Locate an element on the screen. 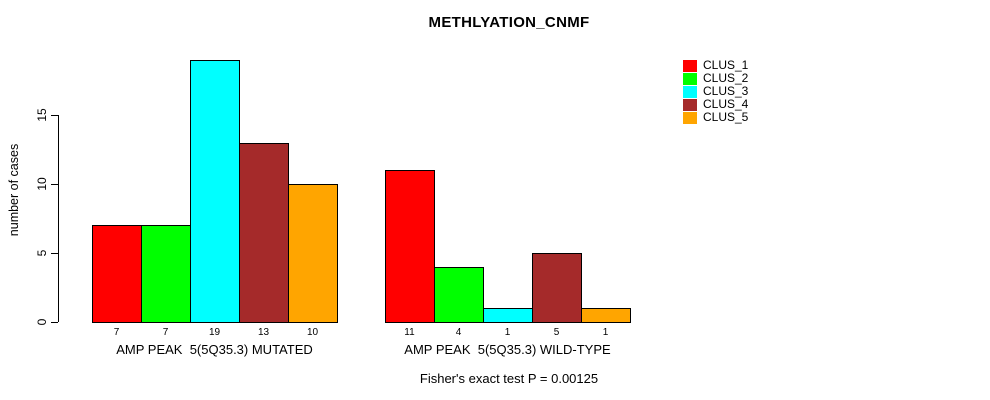 The height and width of the screenshot is (400, 990). bar-value-label: 5 is located at coordinates (556, 332).